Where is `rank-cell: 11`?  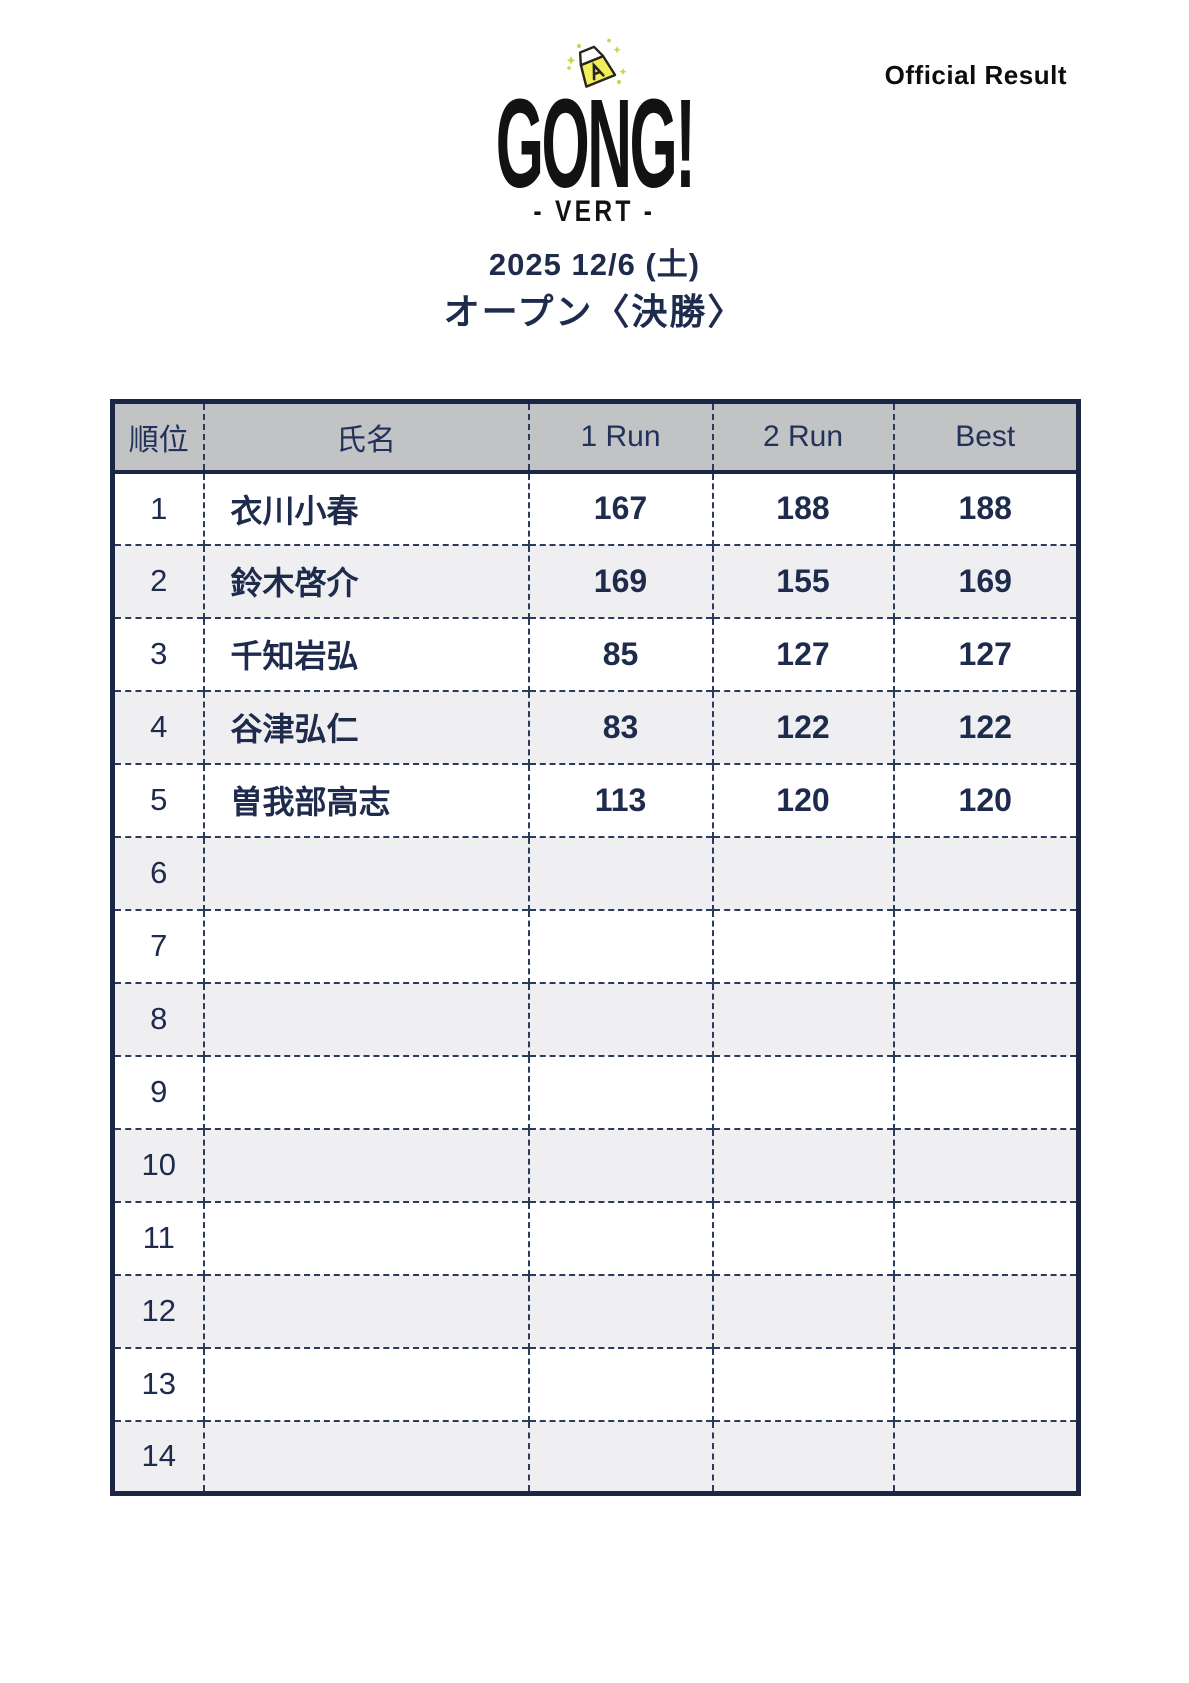 rank-cell: 11 is located at coordinates (158, 1237).